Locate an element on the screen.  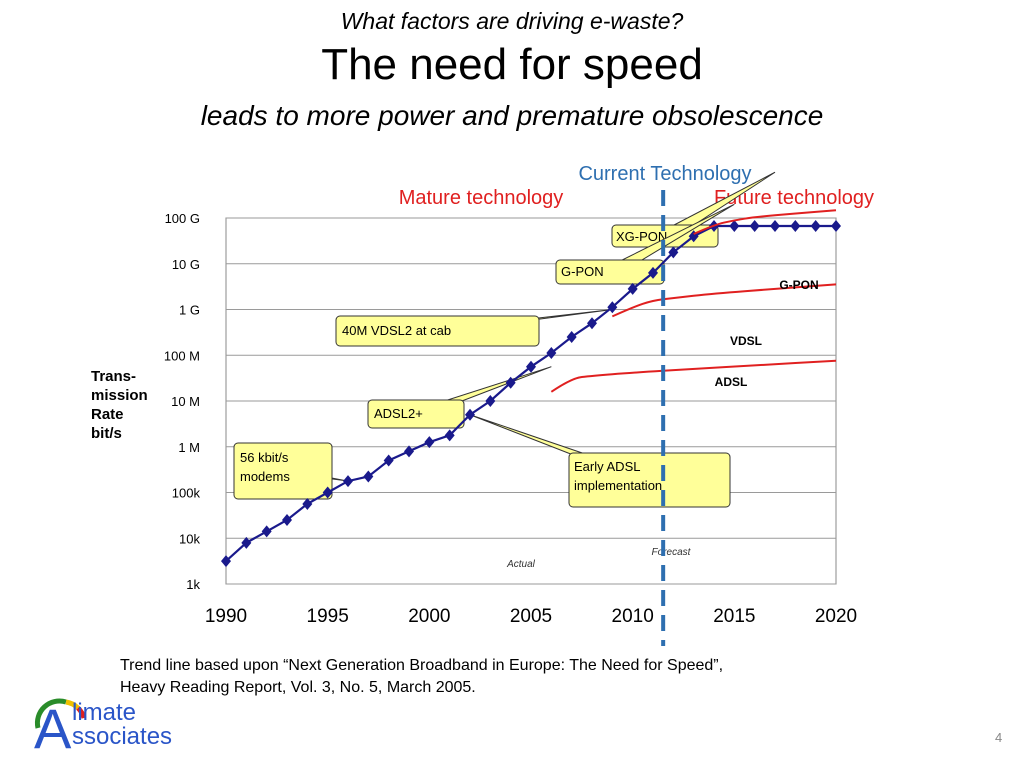
callout-text-early-adsl: implementation is located at coordinates (618, 485).